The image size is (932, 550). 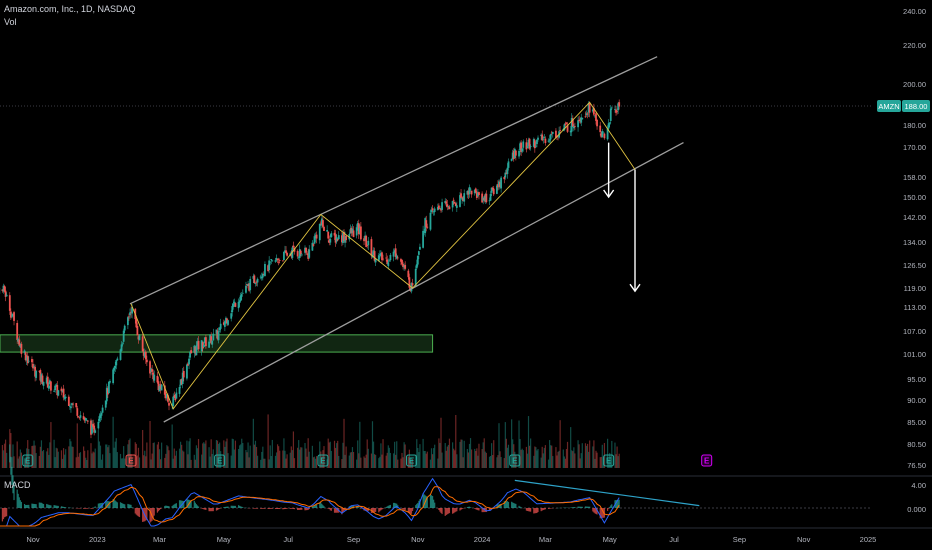 I want to click on svg-text: E, so click(x=28, y=461).